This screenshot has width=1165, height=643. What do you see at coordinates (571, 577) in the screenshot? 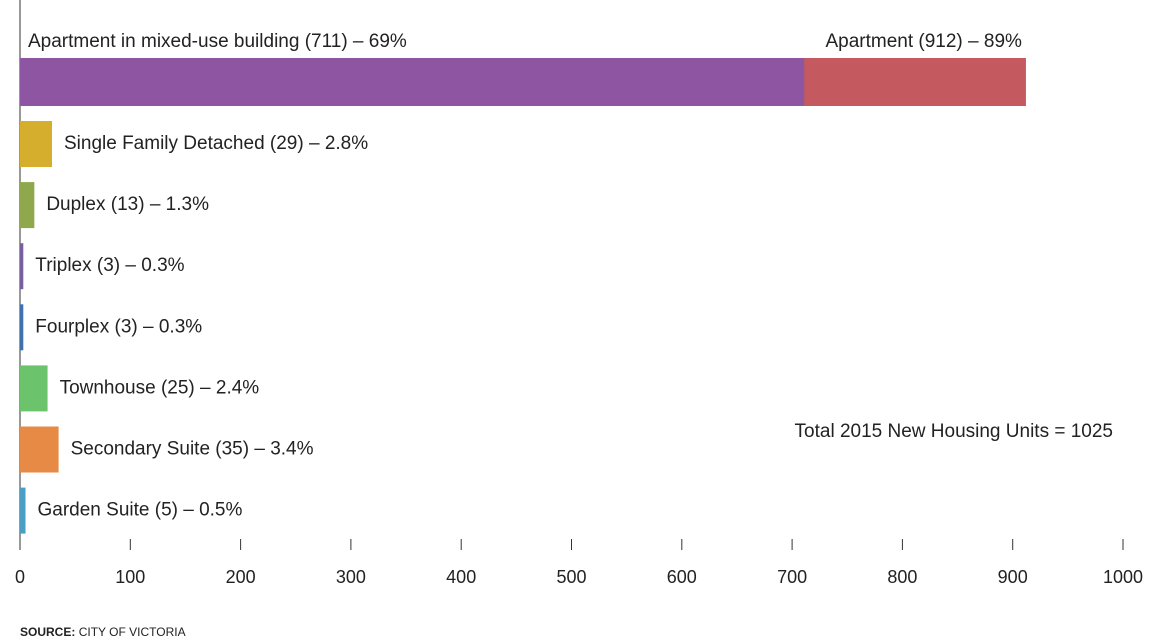
I see `x-tick-label: 500` at bounding box center [571, 577].